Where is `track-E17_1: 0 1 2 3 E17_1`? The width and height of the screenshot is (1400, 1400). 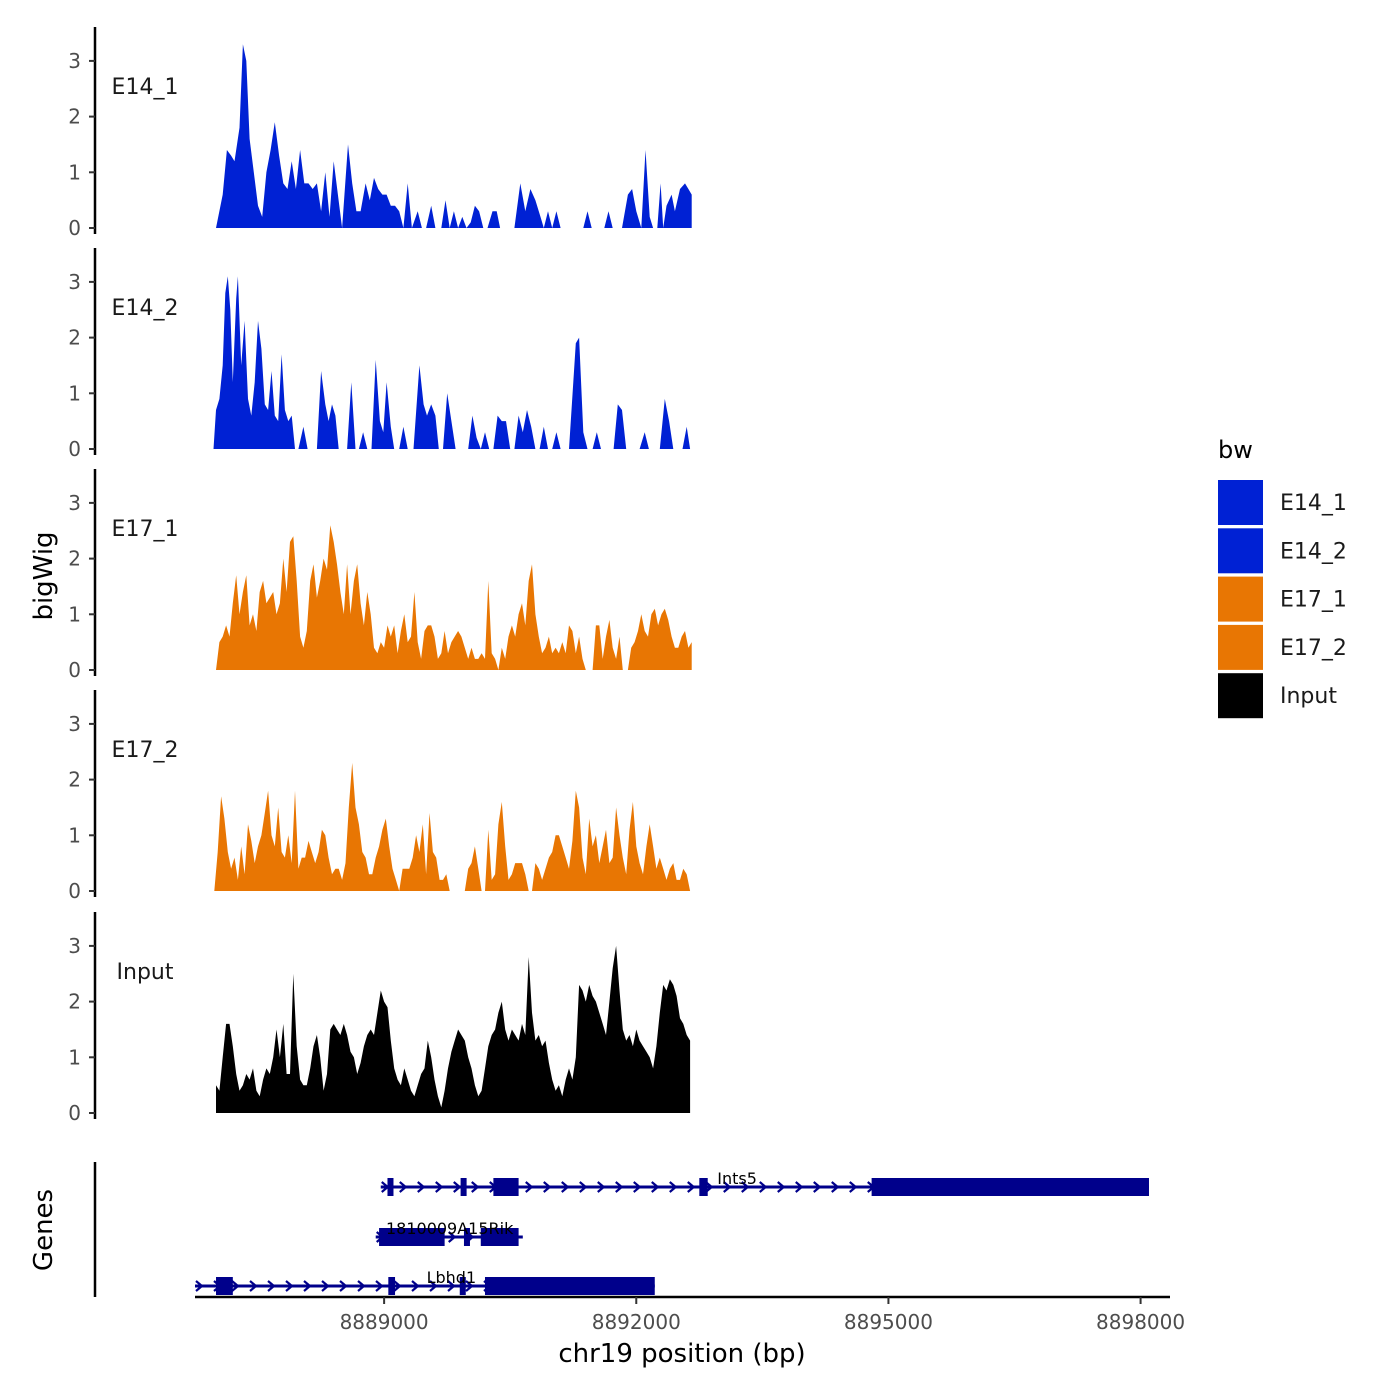
track-E17_1: 0 1 2 3 E17_1 is located at coordinates (380, 575).